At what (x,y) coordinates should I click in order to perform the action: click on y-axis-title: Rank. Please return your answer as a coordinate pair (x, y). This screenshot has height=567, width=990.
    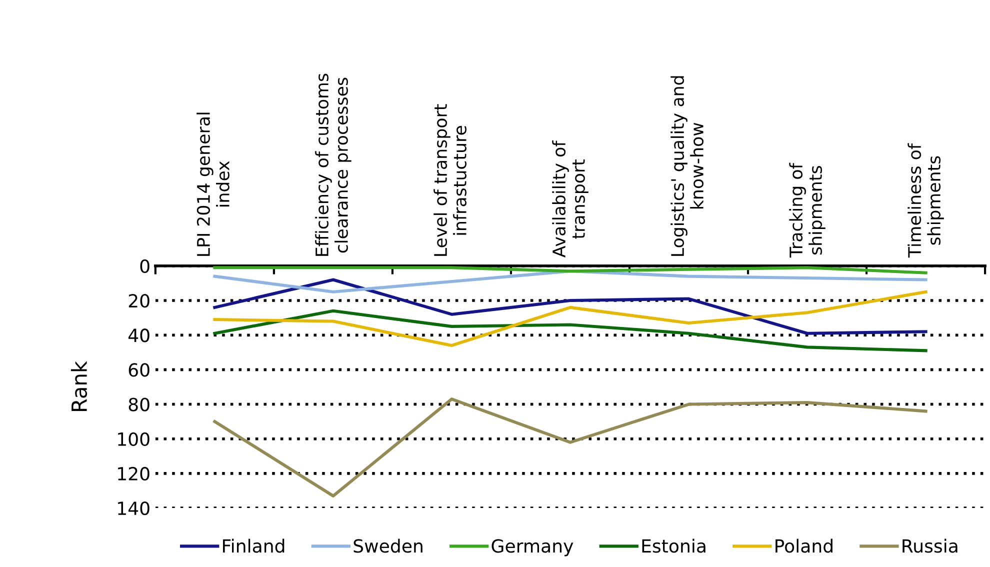
    Looking at the image, I should click on (79, 386).